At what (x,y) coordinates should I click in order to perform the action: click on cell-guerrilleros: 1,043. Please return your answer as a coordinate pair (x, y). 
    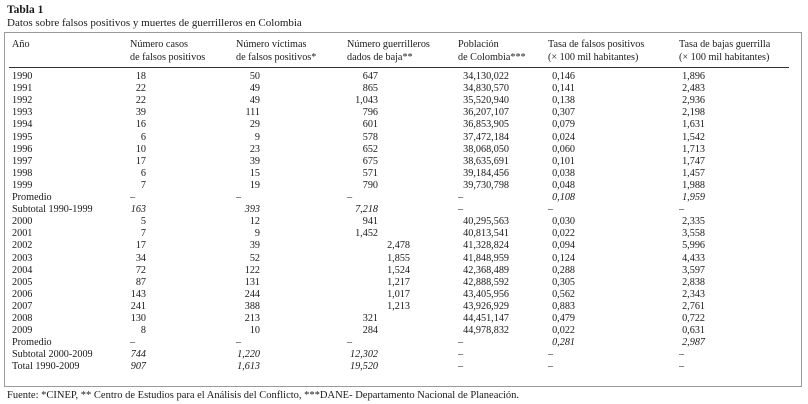
    Looking at the image, I should click on (366, 101).